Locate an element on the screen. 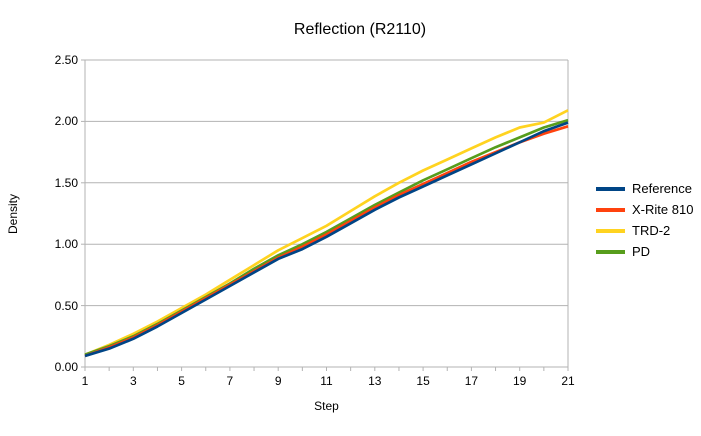 The width and height of the screenshot is (701, 436). x-tick-label: 21 is located at coordinates (568, 381).